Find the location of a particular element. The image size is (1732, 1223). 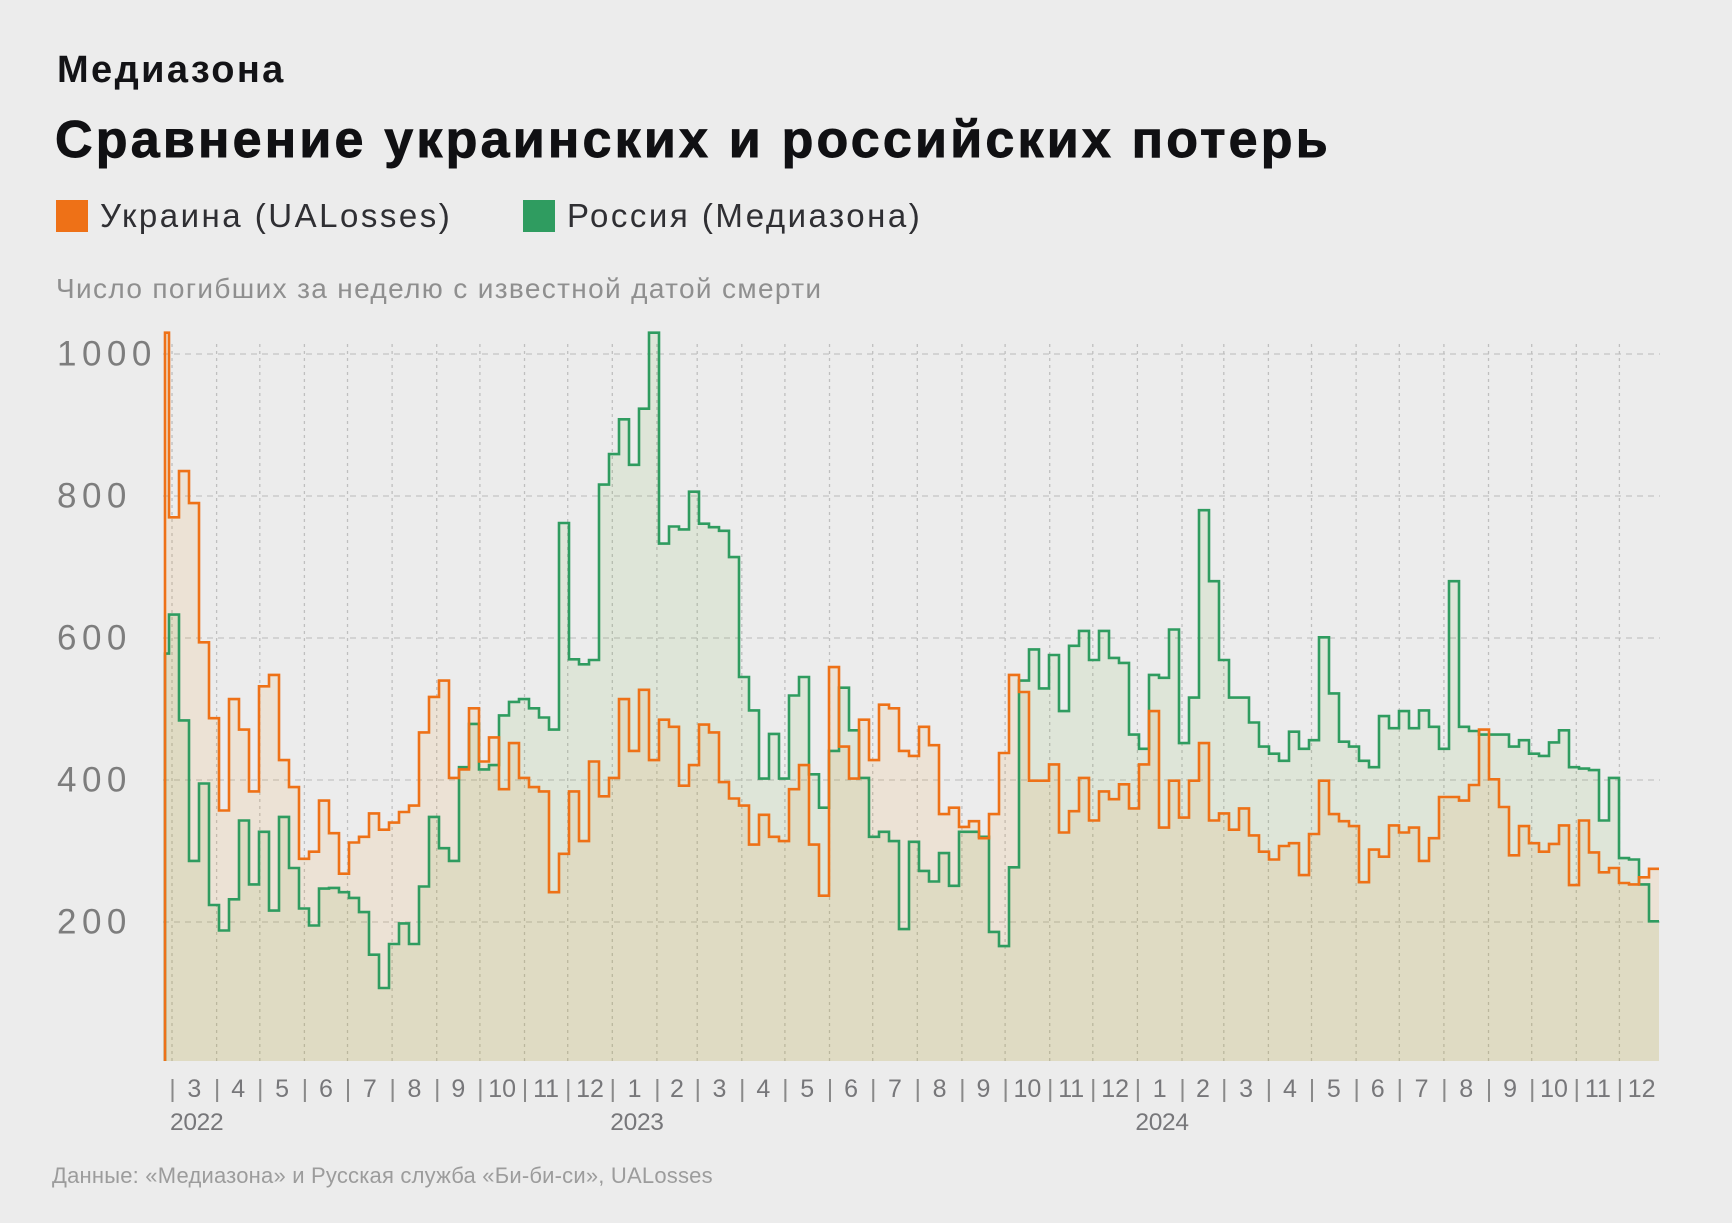

svg-text: 2024 is located at coordinates (1161, 1122).